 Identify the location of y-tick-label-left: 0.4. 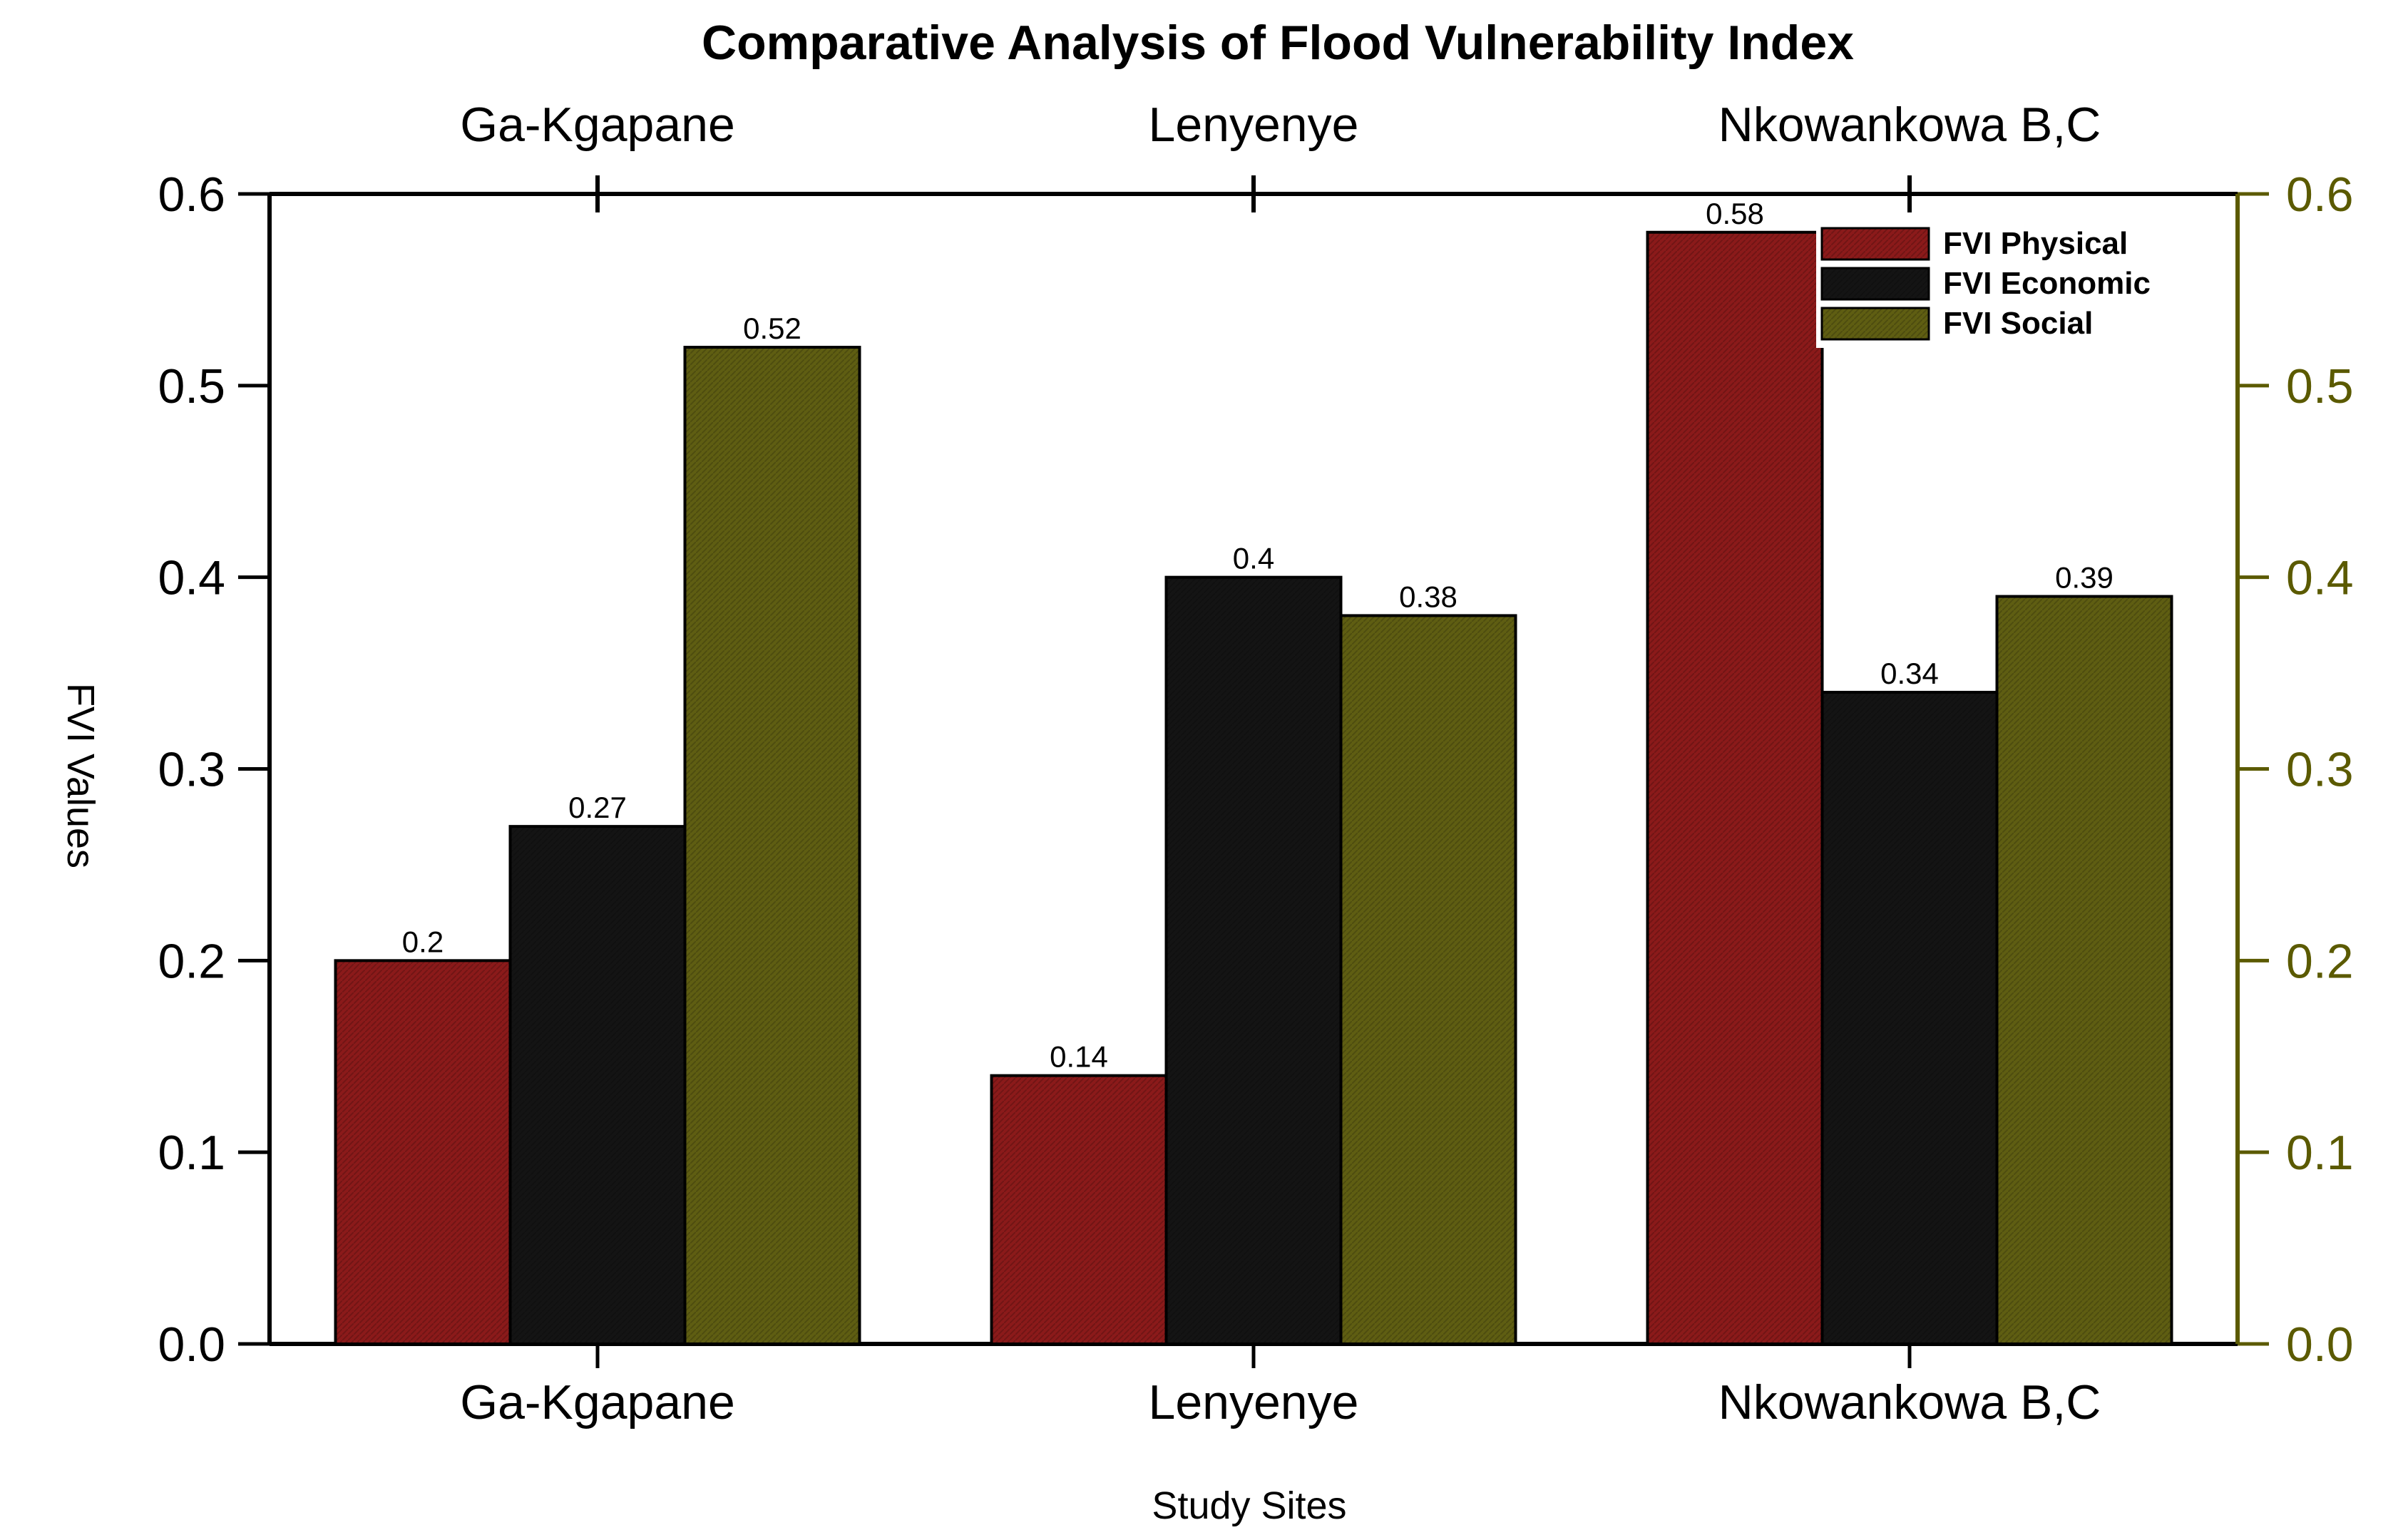
(191, 578).